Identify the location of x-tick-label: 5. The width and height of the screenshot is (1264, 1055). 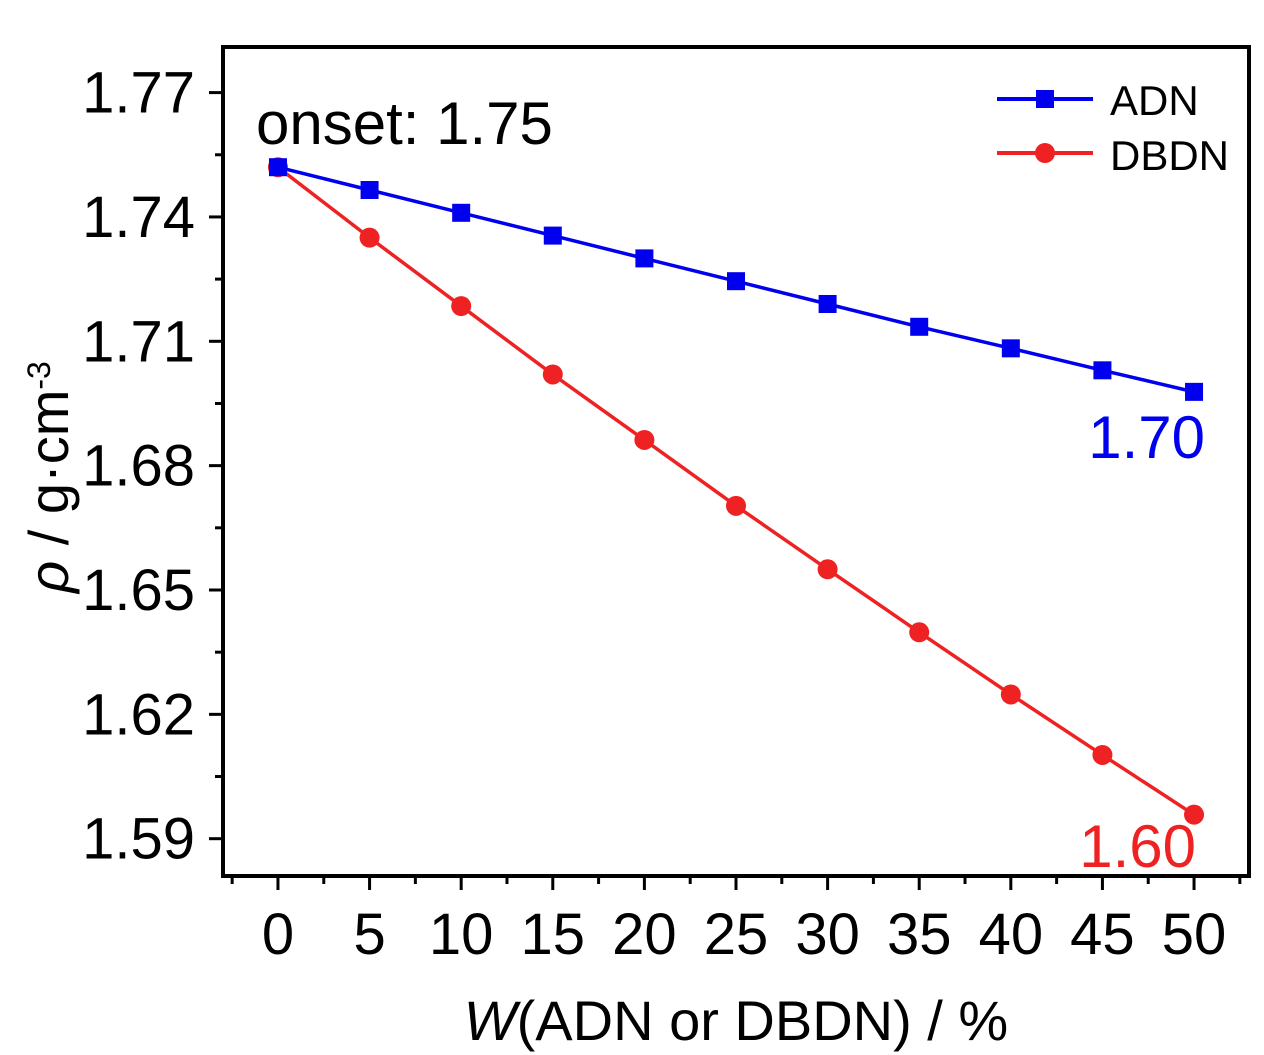
(369, 934).